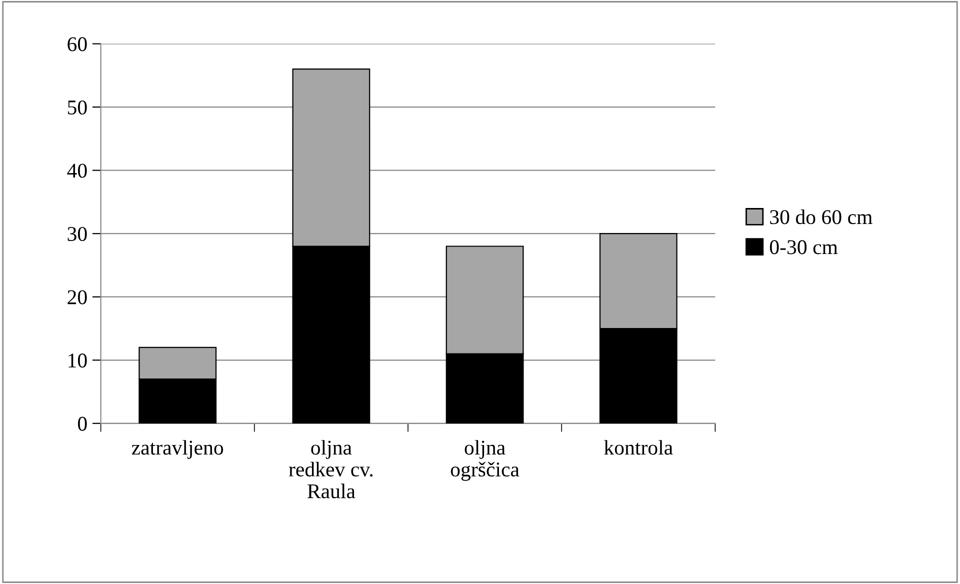 This screenshot has height=584, width=960. Describe the element at coordinates (485, 460) in the screenshot. I see `x-tick-label: oljna ogrščica` at that location.